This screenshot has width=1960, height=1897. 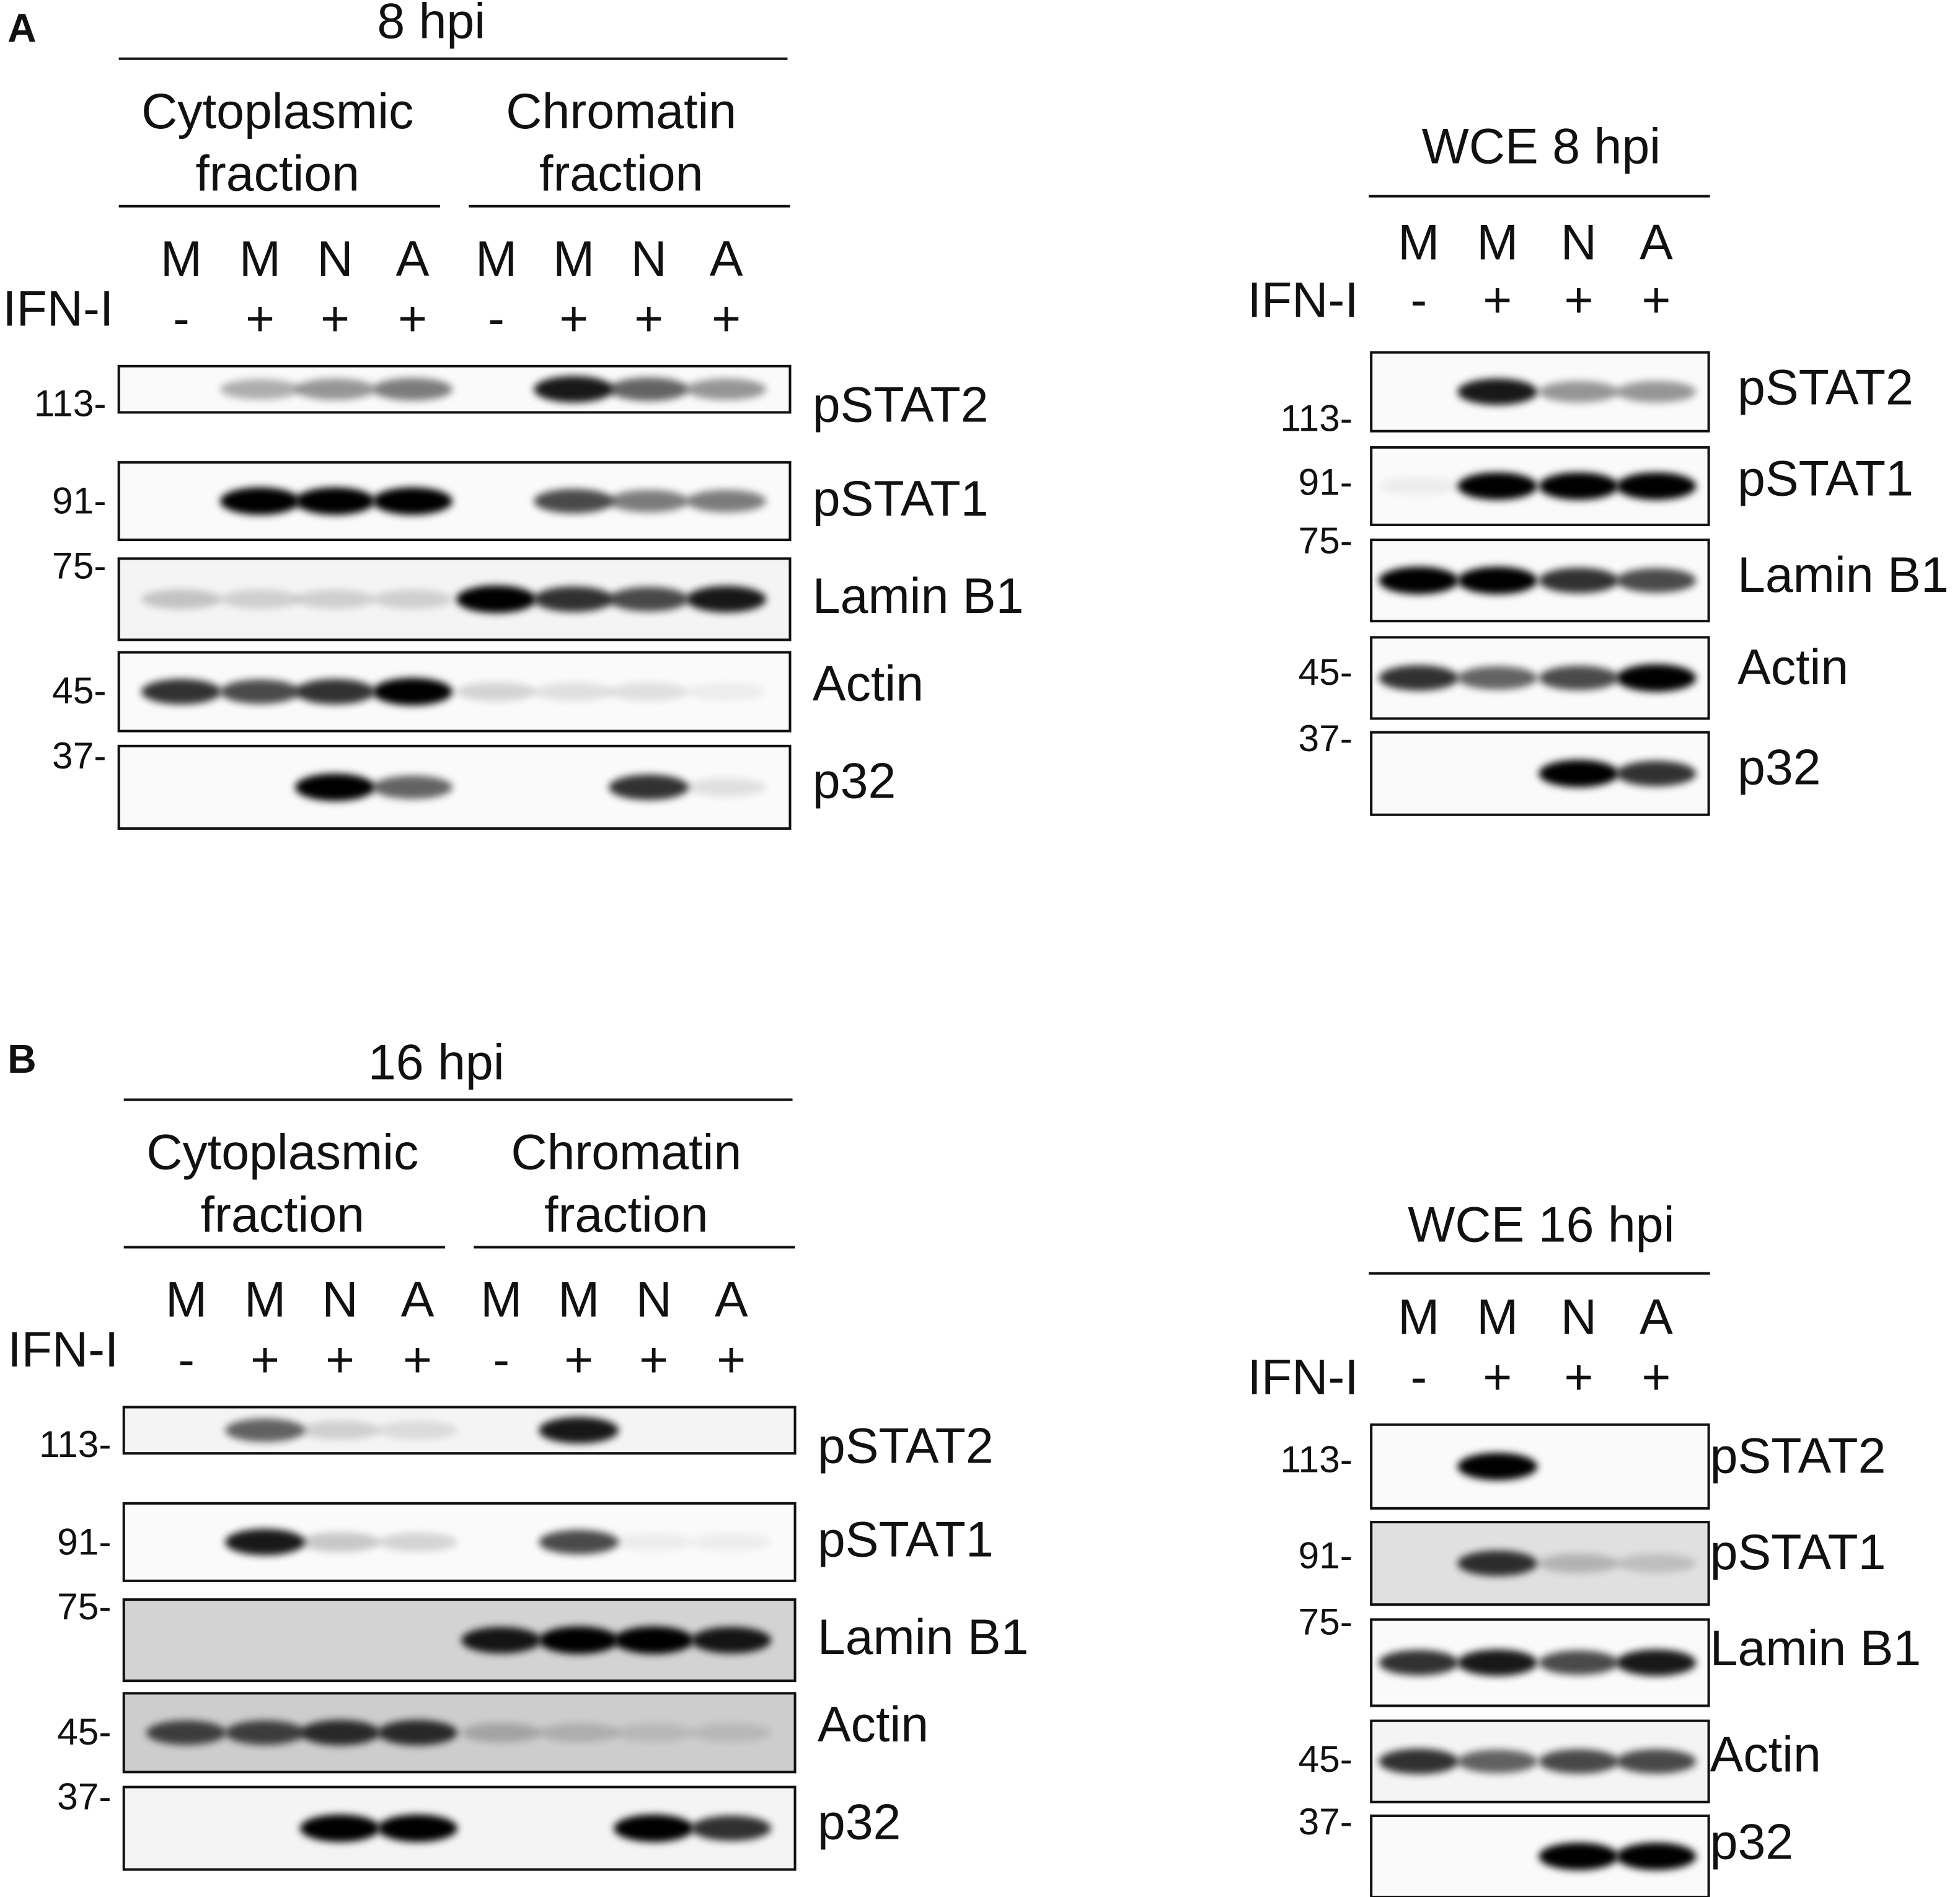 I want to click on time-label: 8 hpi, so click(x=431, y=25).